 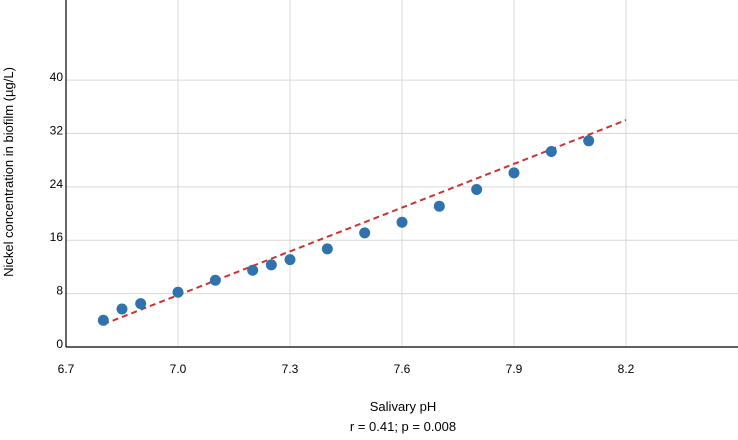 I want to click on stats-annotation: r = 0.41; p = 0.008, so click(x=403, y=426).